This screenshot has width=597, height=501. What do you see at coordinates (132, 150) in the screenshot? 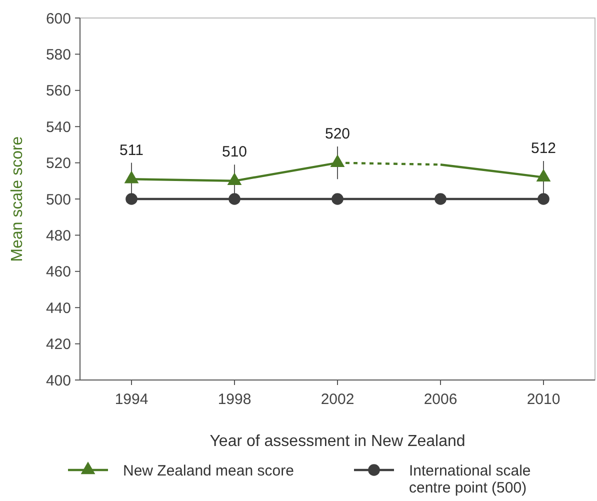
I see `data-label: 511` at bounding box center [132, 150].